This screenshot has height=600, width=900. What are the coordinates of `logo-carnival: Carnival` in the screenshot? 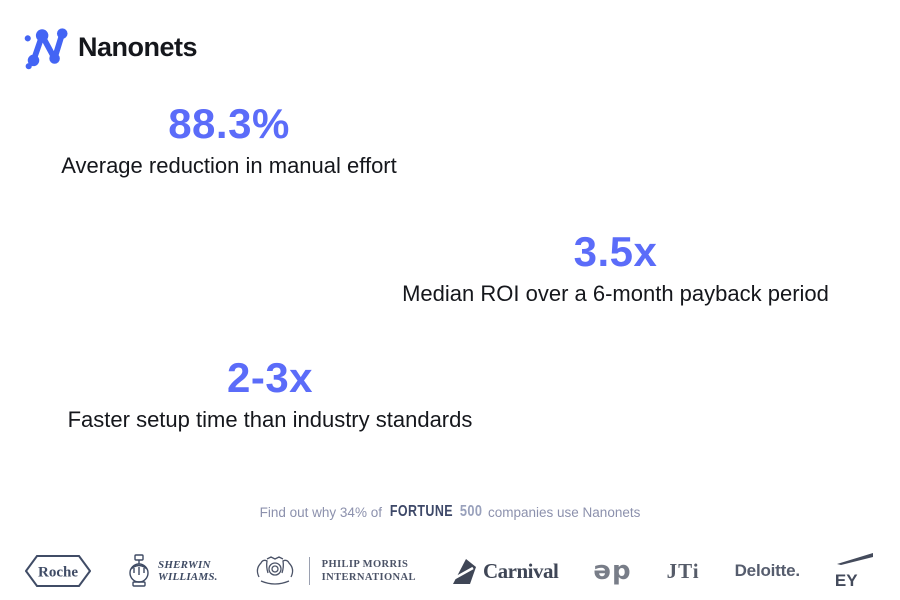 It's located at (505, 571).